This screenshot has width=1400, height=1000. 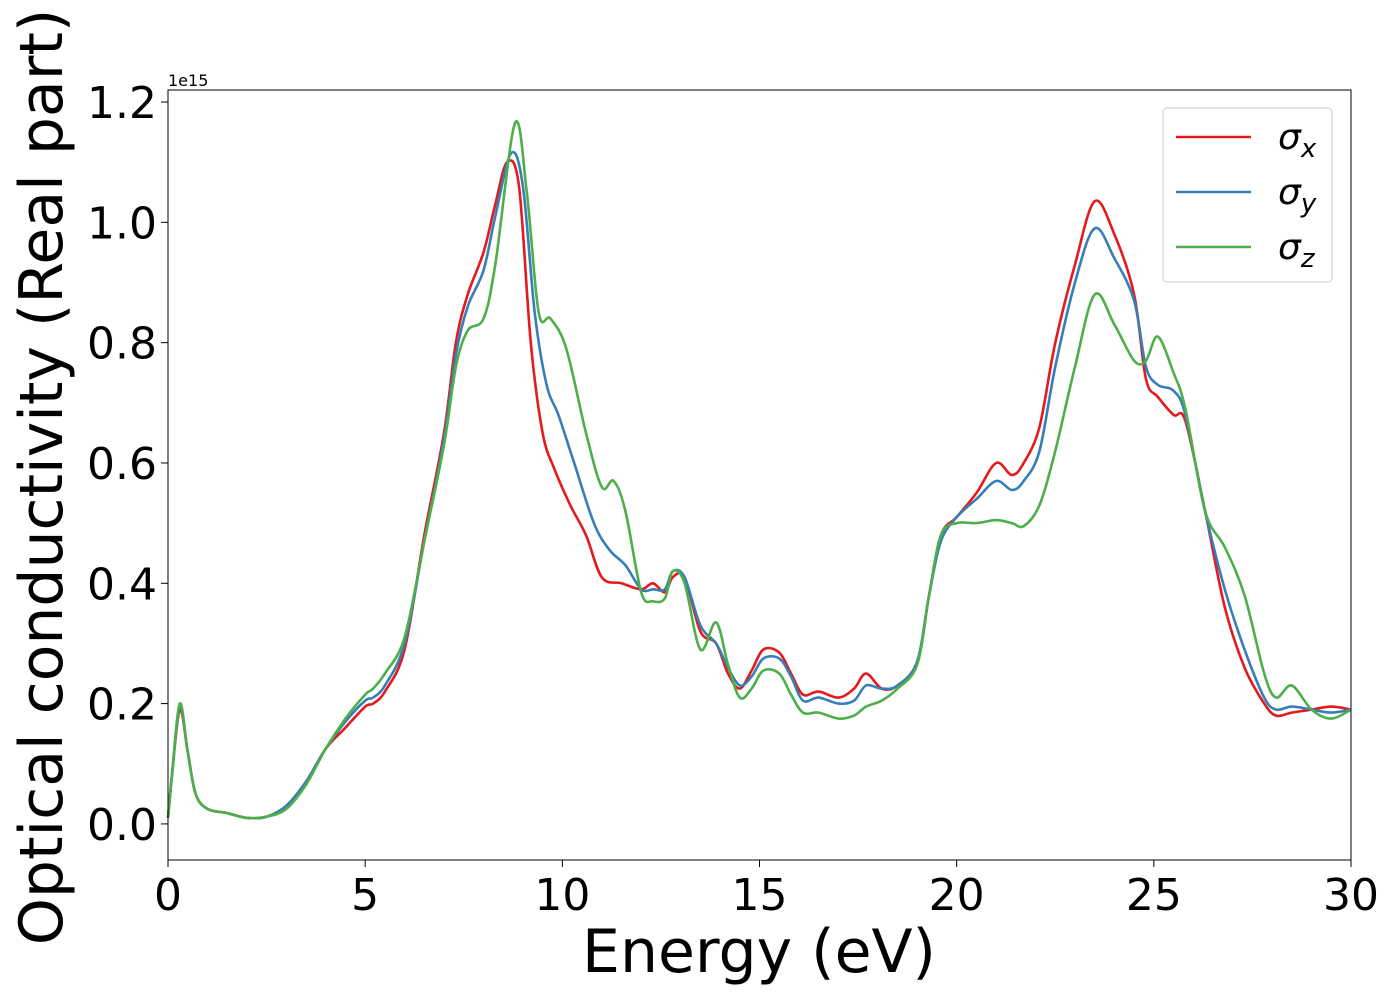 I want to click on legend-label-x: σx, so click(x=1297, y=140).